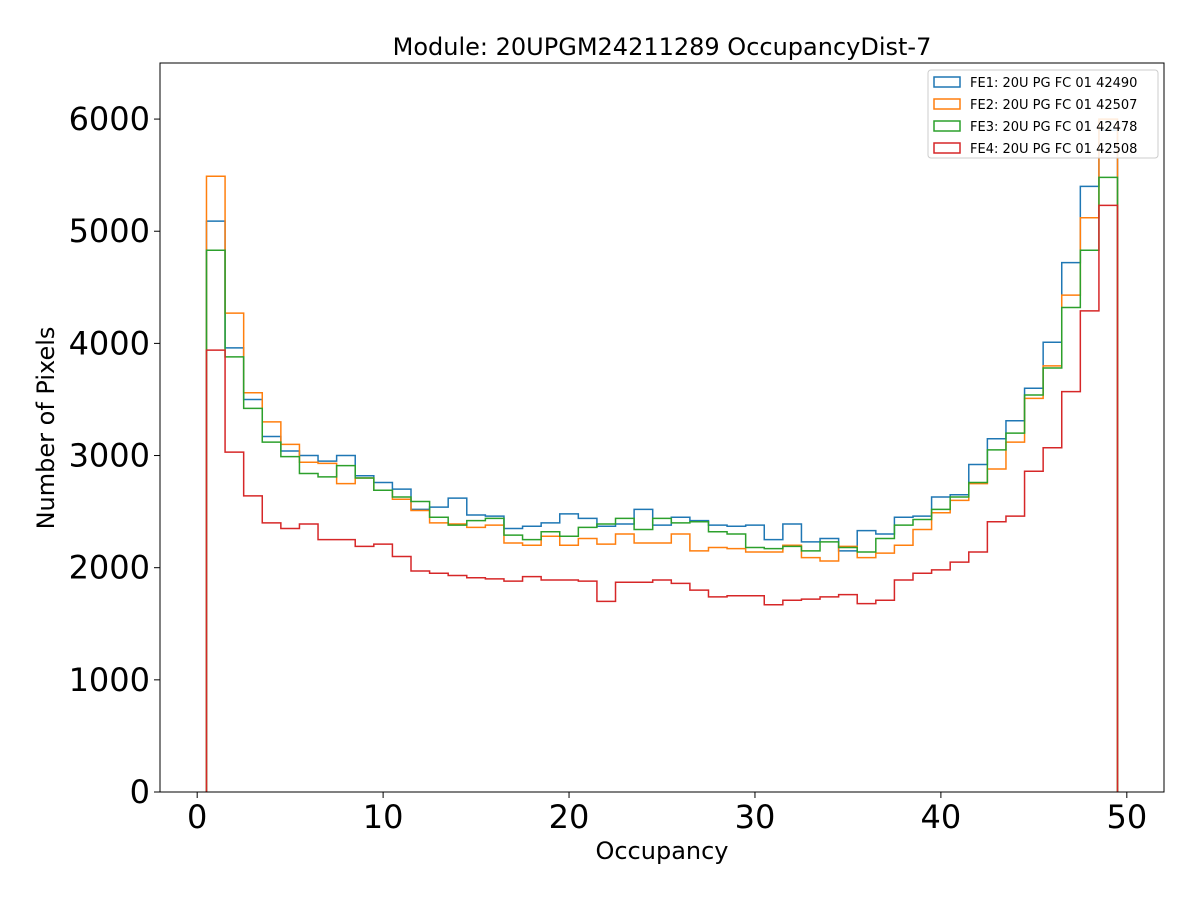  I want to click on y-axis-label: Number of Pixels, so click(46, 428).